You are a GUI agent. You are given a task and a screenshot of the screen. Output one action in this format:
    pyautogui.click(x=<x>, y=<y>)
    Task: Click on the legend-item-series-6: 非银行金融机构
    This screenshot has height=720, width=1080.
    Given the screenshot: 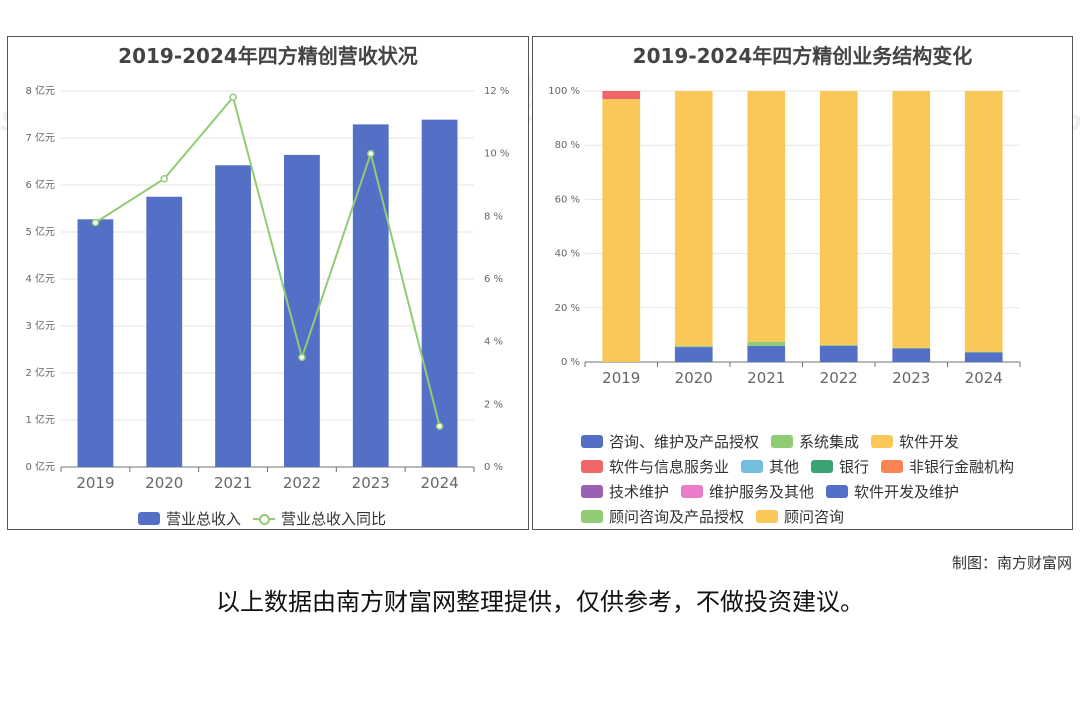 What is the action you would take?
    pyautogui.click(x=947, y=466)
    